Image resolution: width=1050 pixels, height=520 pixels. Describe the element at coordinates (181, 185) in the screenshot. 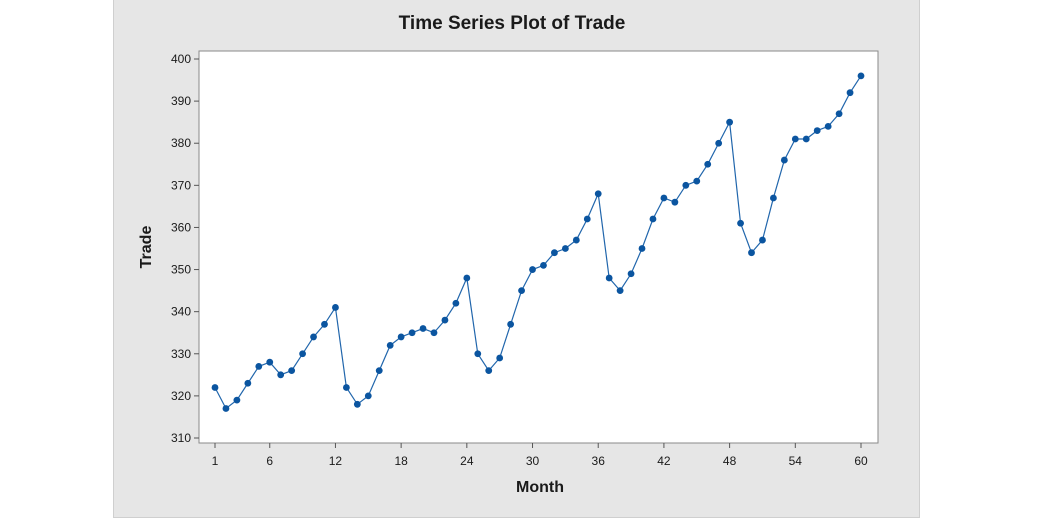

I see `y-tick-label: 370` at that location.